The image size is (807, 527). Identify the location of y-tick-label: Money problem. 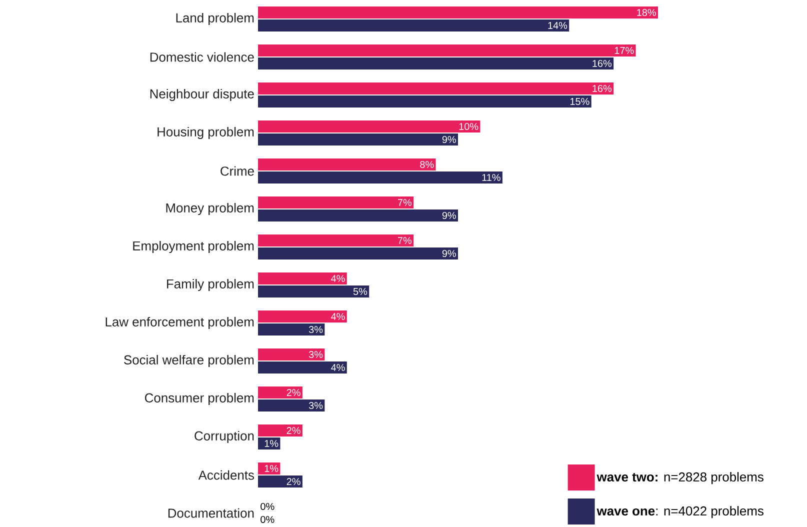
(210, 209).